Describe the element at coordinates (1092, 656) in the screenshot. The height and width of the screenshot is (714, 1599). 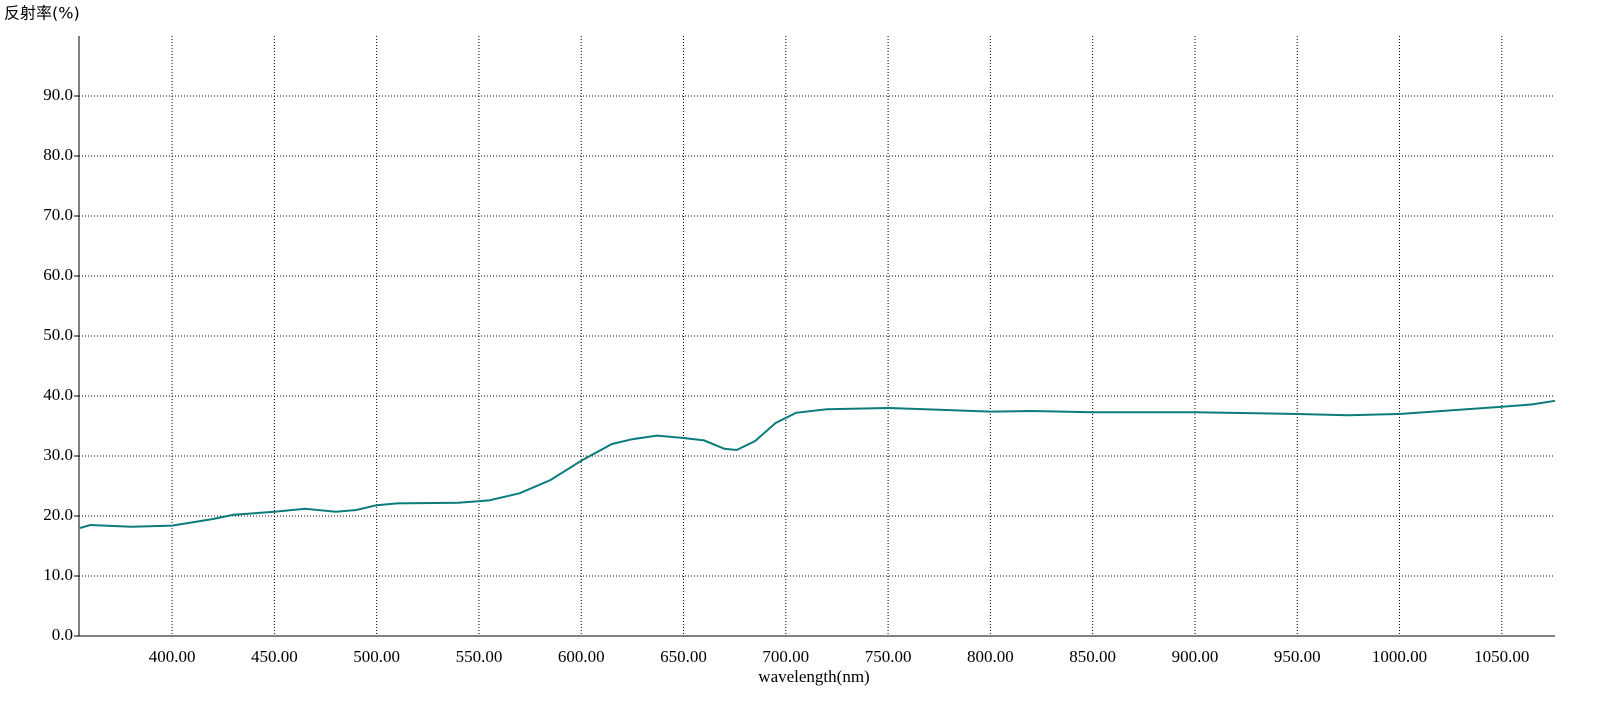
I see `x-tick-label: 850.00` at that location.